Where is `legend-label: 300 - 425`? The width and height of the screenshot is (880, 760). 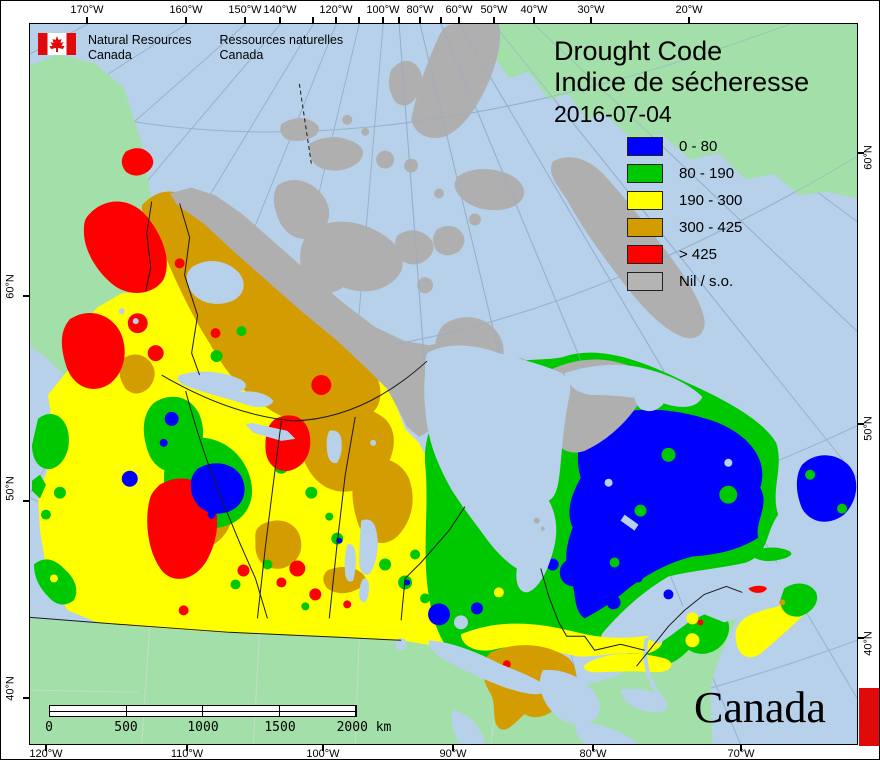 legend-label: 300 - 425 is located at coordinates (711, 227).